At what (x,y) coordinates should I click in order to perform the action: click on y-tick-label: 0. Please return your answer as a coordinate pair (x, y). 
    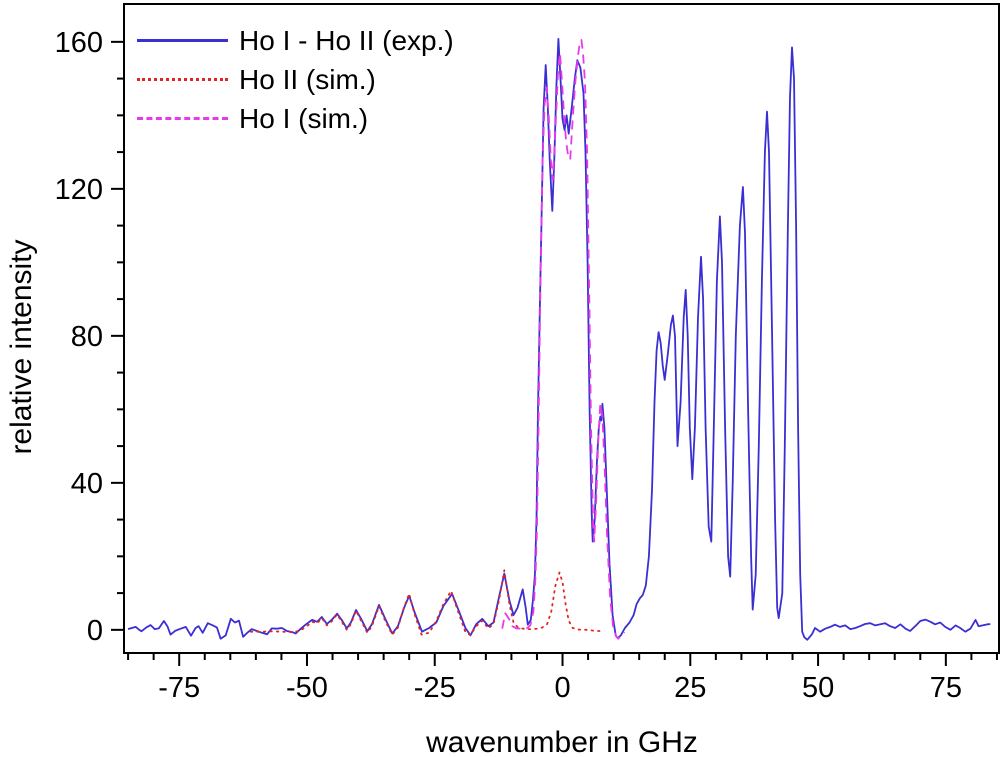
    Looking at the image, I should click on (95, 631).